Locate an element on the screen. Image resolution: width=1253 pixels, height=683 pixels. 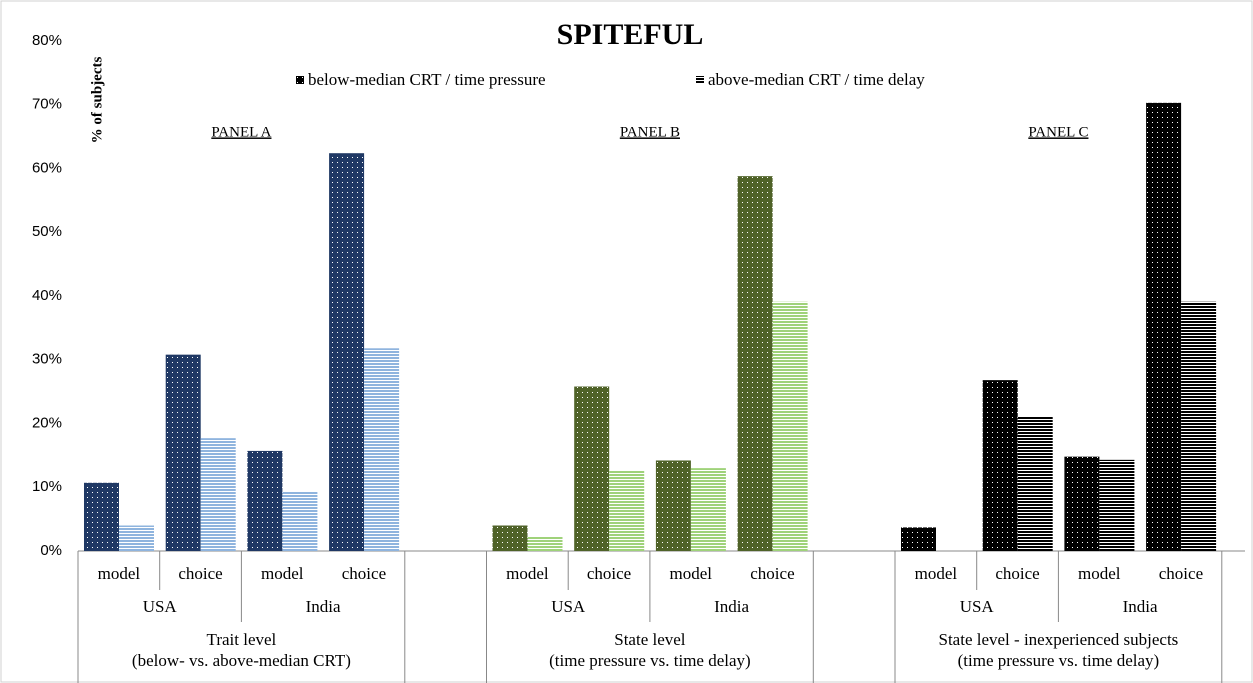
group-label: (below- vs. above-median CRT) is located at coordinates (241, 660).